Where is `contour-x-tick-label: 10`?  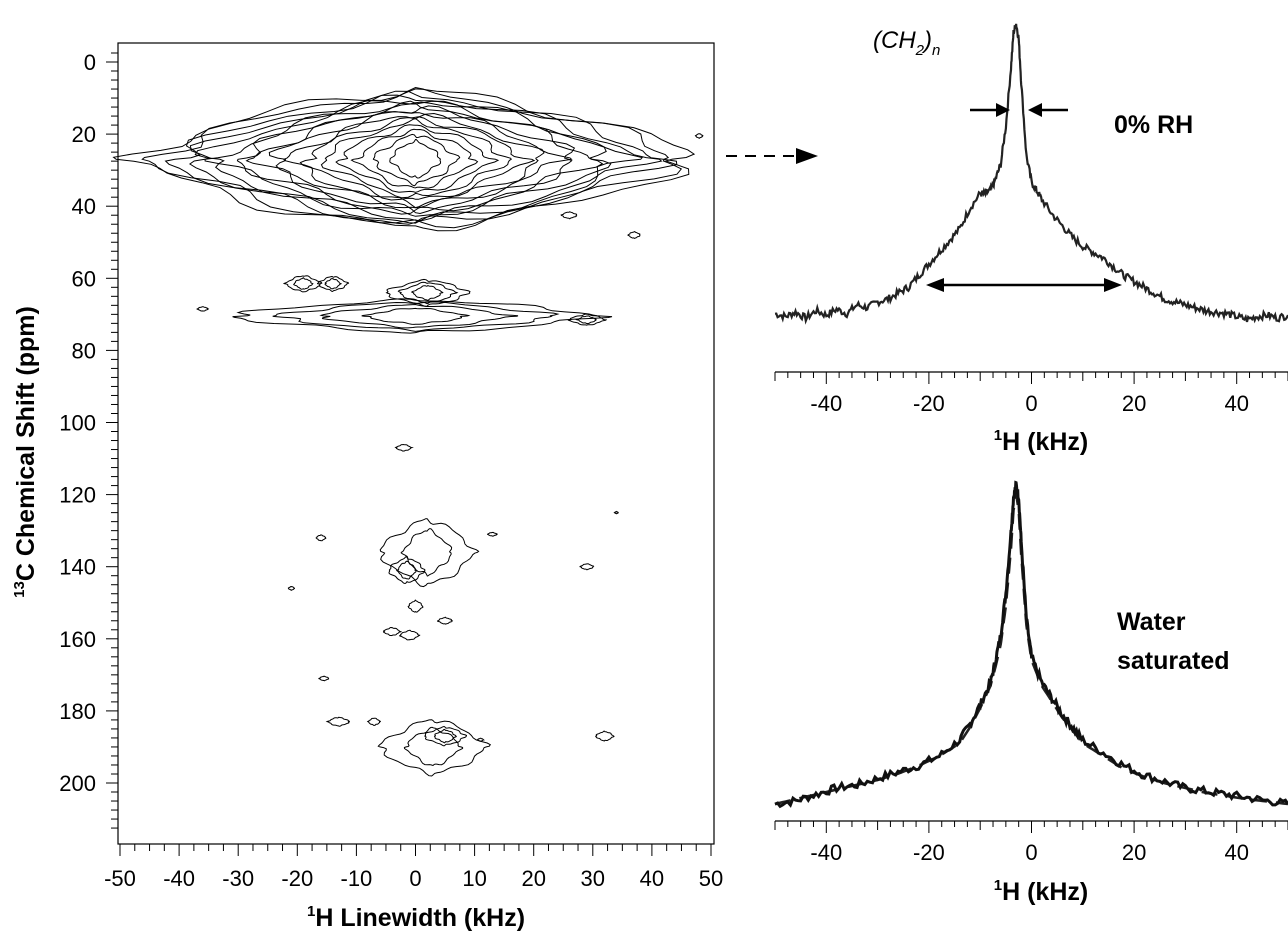 contour-x-tick-label: 10 is located at coordinates (474, 878).